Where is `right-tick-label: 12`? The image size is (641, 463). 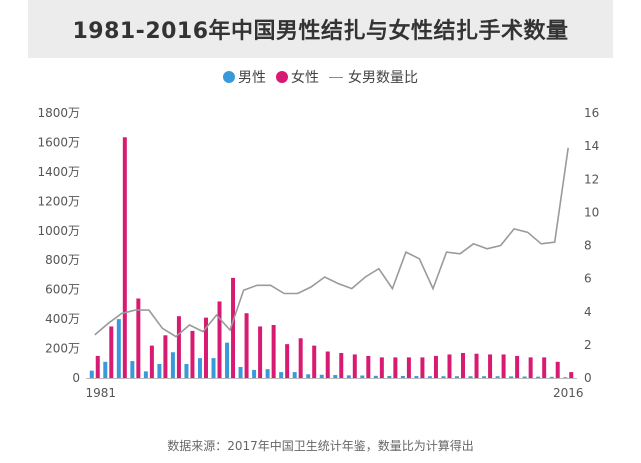 right-tick-label: 12 is located at coordinates (591, 179).